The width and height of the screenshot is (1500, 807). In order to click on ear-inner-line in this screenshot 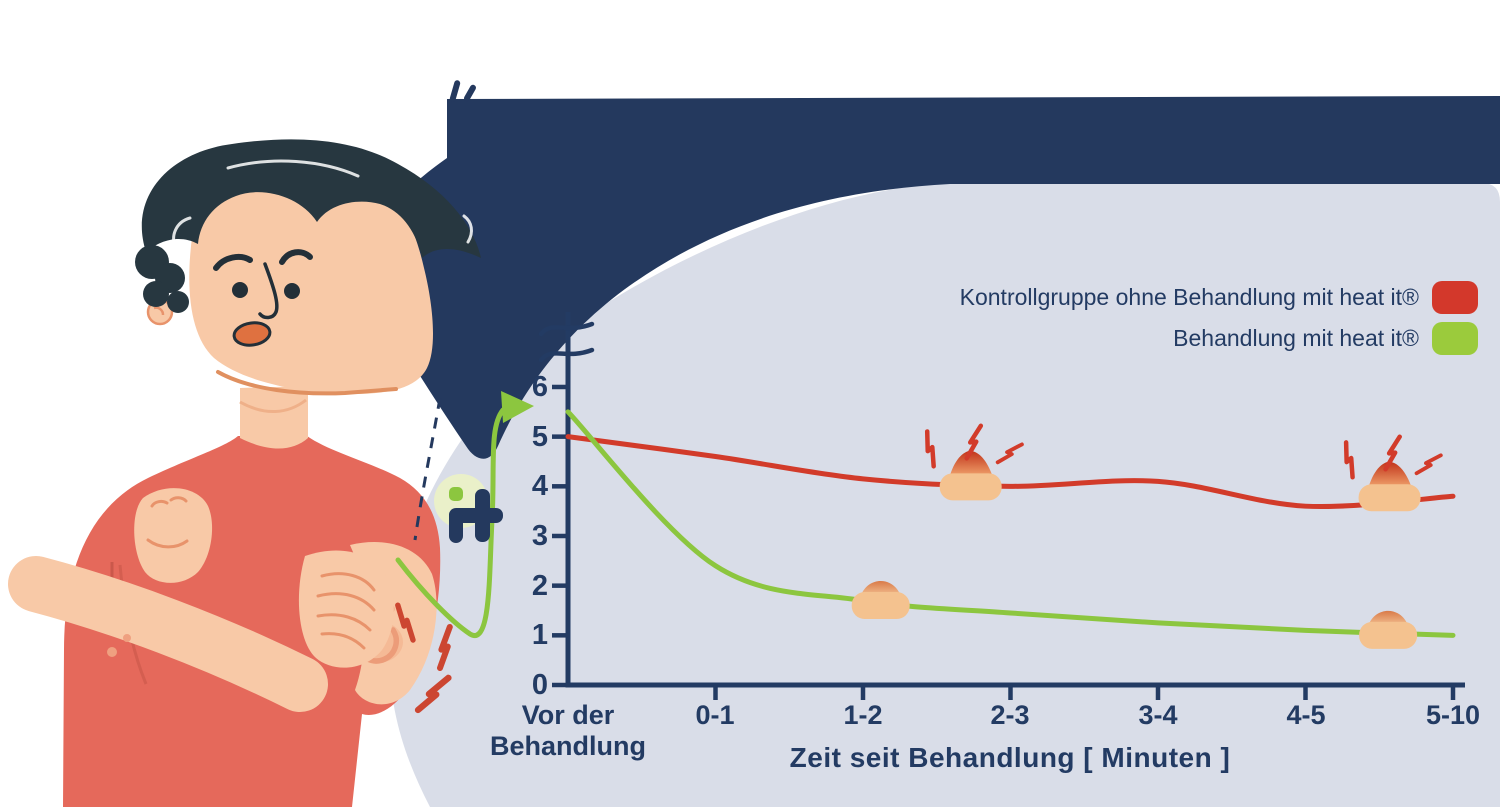, I will do `click(159, 311)`.